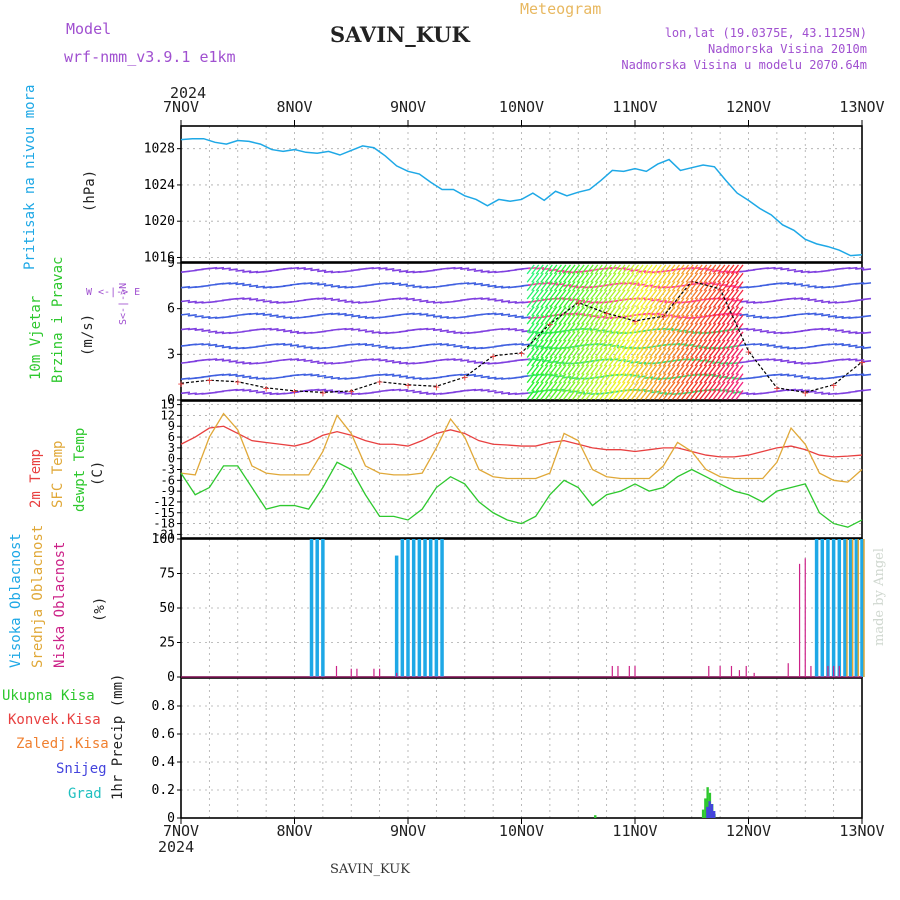 The width and height of the screenshot is (900, 900). Describe the element at coordinates (521, 441) in the screenshot. I see `temp-2m-line` at that location.